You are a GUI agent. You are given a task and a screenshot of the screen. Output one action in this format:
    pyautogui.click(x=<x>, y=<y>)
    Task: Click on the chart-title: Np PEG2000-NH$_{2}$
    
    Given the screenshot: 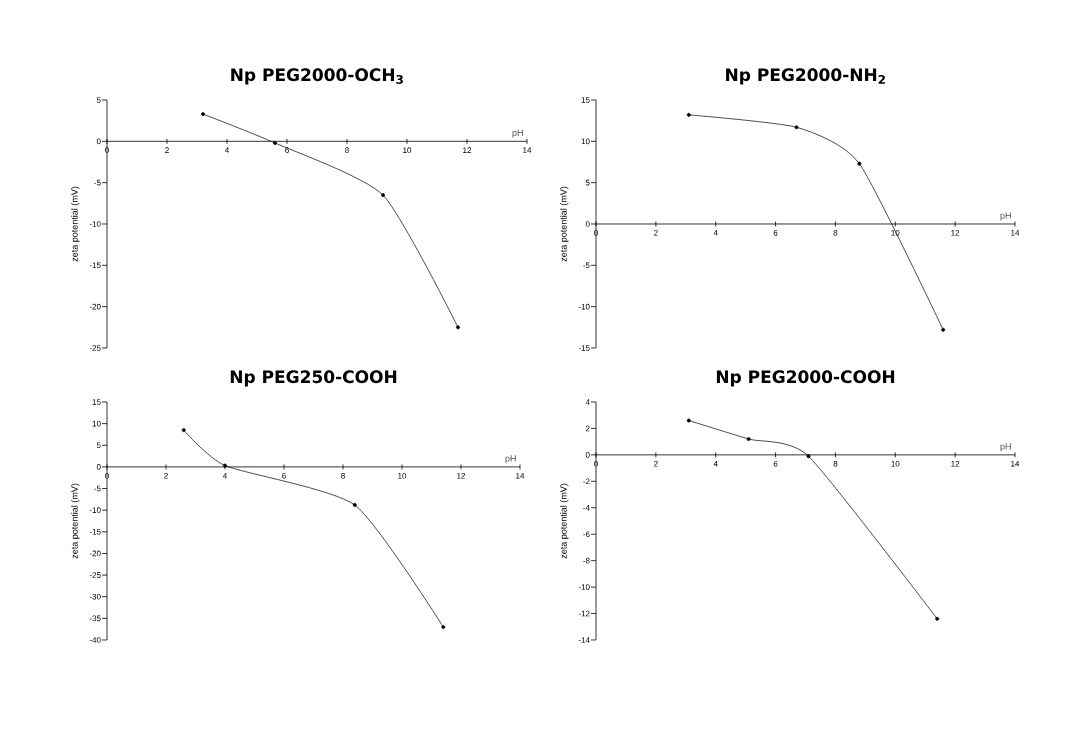 What is the action you would take?
    pyautogui.click(x=805, y=76)
    